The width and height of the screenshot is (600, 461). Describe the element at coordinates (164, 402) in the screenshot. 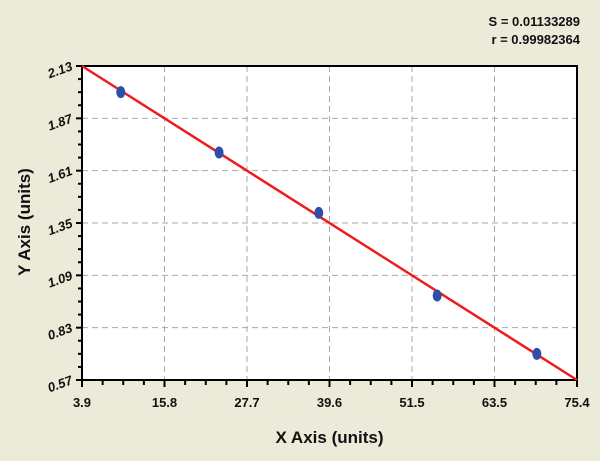

I see `x-tick-label: 15.8` at that location.